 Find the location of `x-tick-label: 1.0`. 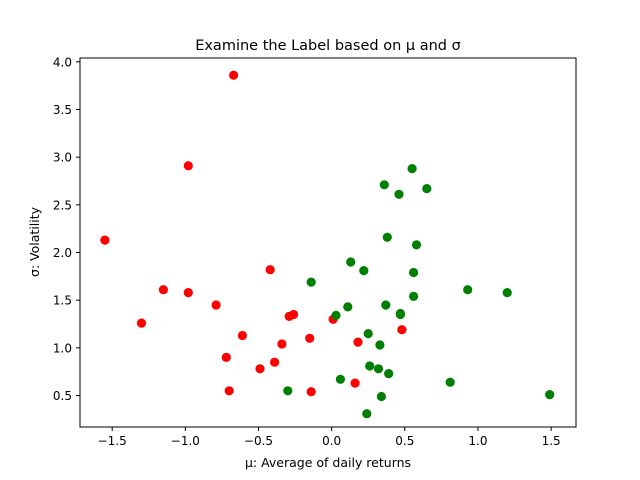

x-tick-label: 1.0 is located at coordinates (477, 441).